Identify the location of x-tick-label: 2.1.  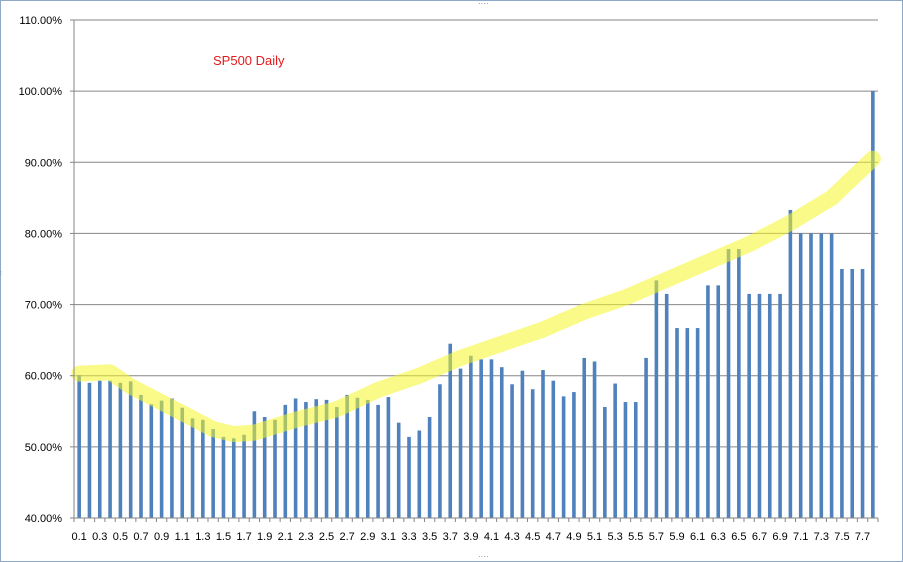
(285, 537).